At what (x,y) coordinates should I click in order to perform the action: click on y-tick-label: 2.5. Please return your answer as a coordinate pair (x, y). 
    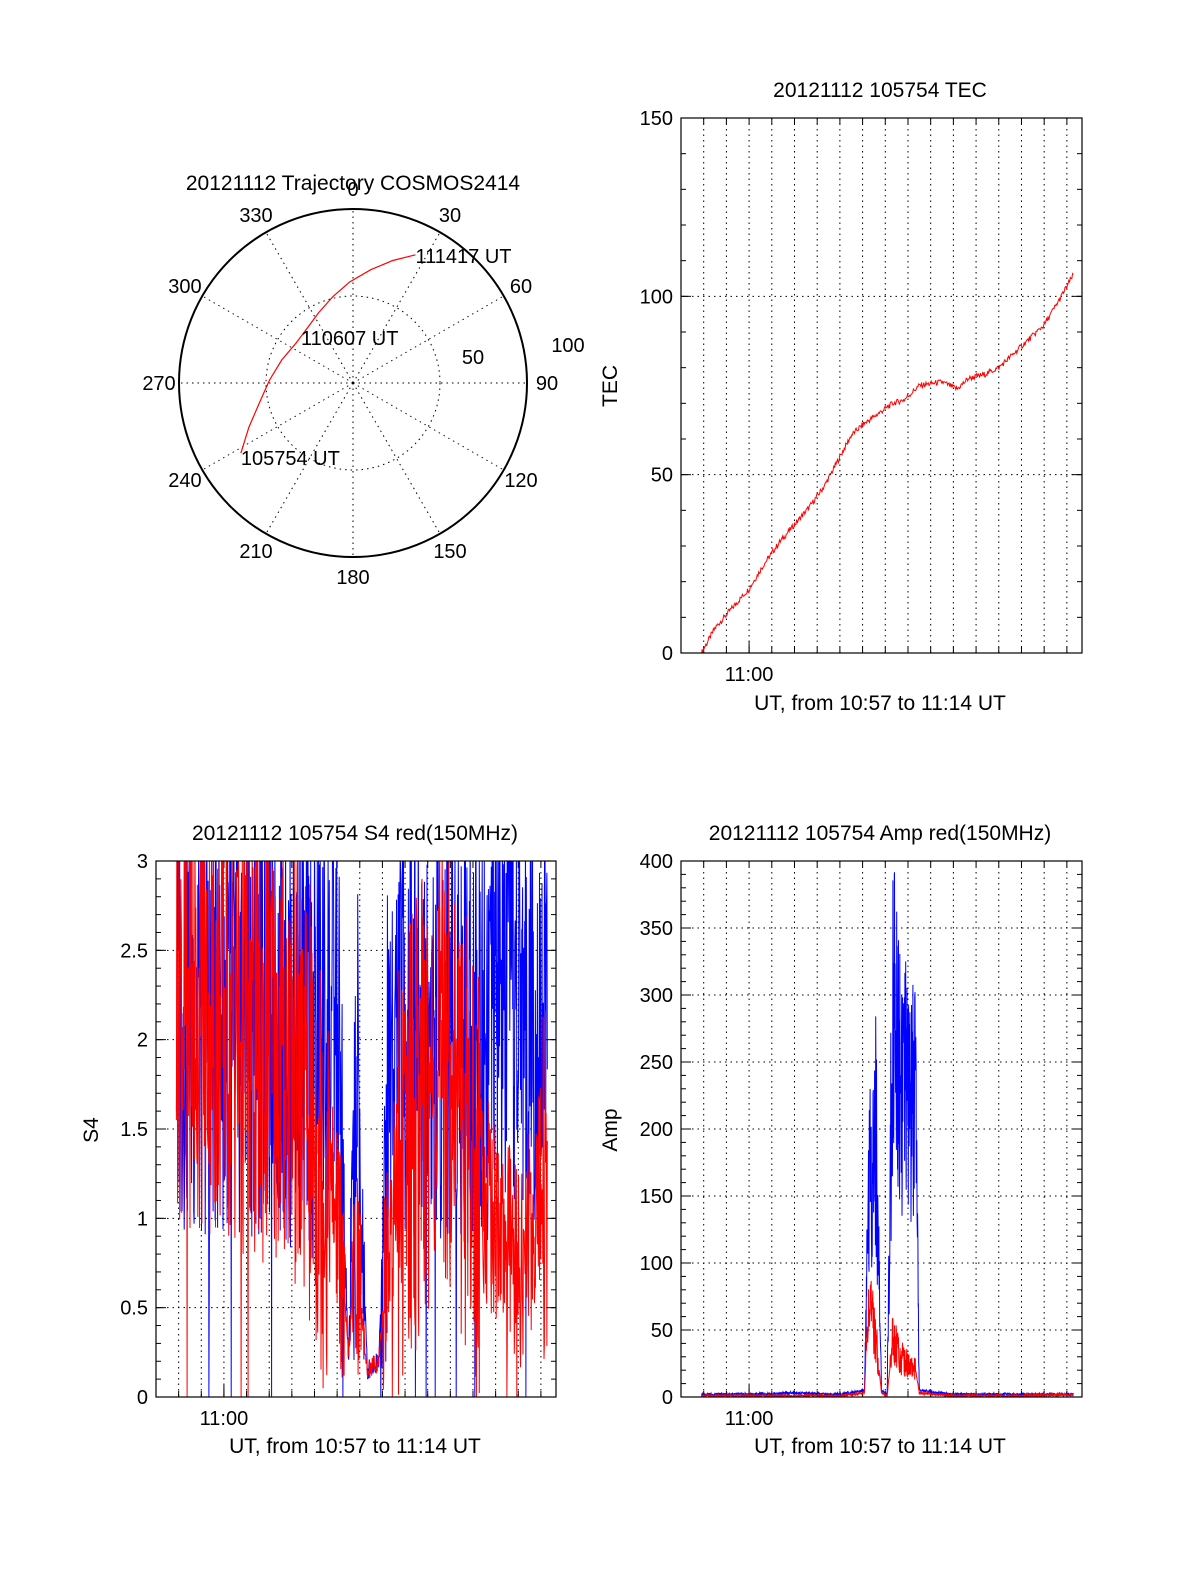
    Looking at the image, I should click on (134, 951).